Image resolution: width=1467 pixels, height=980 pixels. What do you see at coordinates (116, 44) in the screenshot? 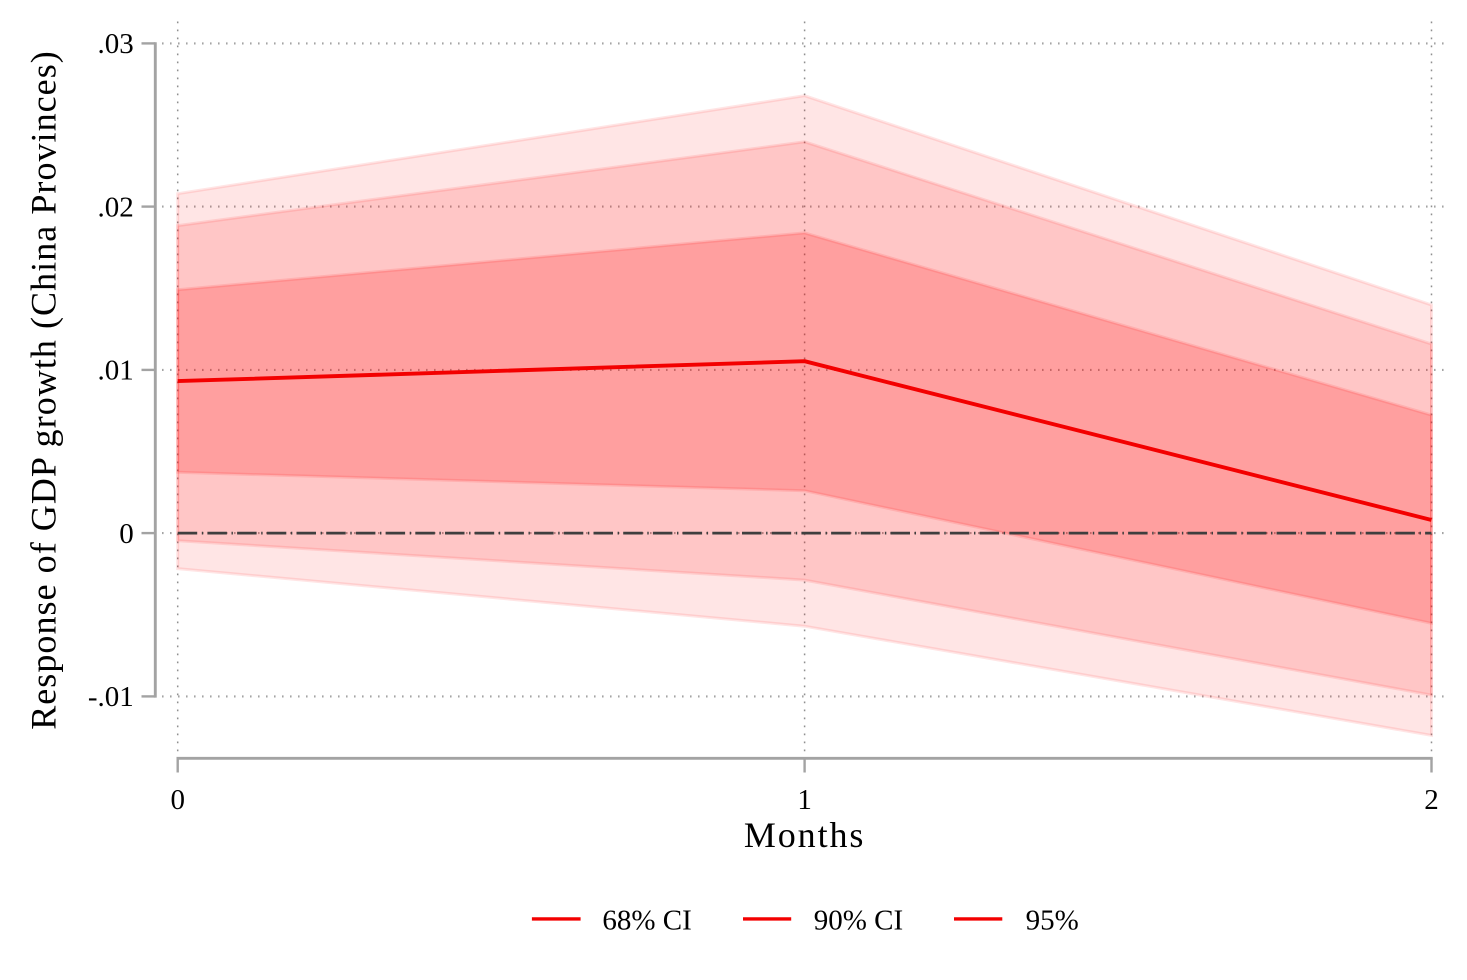
I see `svg-text: .03` at bounding box center [116, 44].